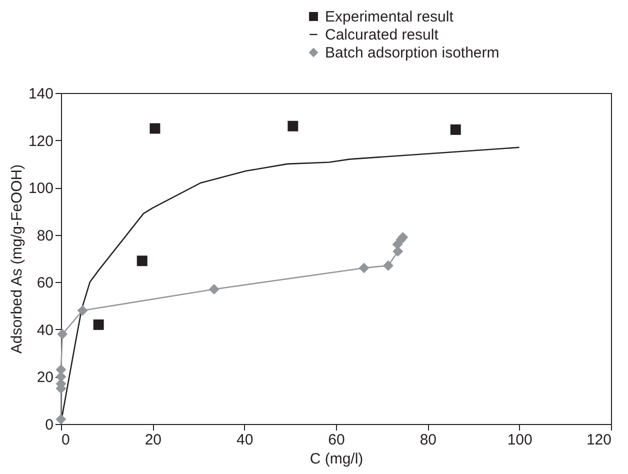 This screenshot has height=474, width=628. I want to click on y-tick-label: 40, so click(45, 330).